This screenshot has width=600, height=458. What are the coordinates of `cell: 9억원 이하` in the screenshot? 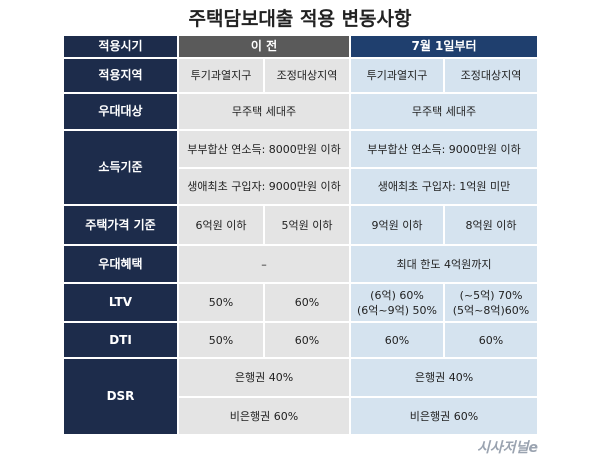 It's located at (397, 225).